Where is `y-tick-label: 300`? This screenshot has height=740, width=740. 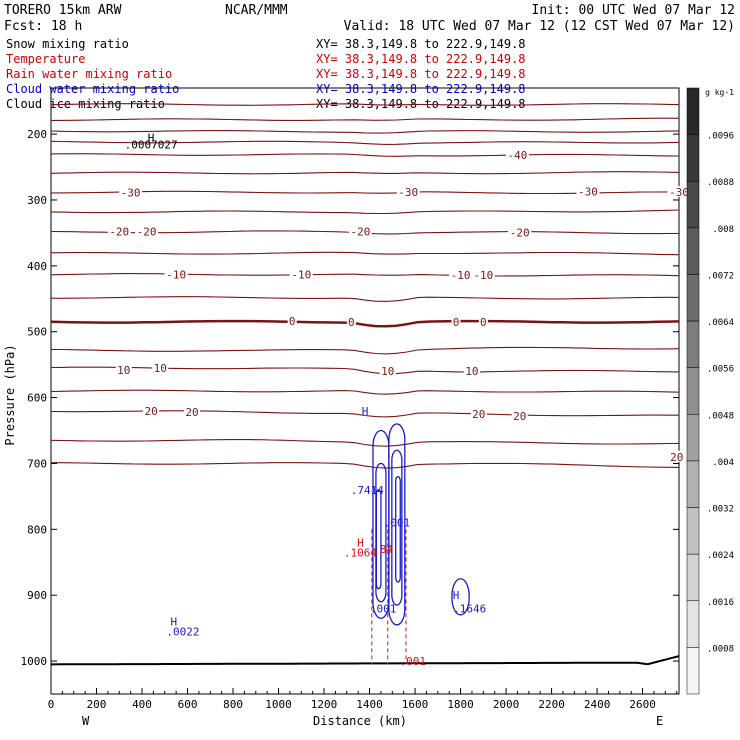
y-tick-label: 300 is located at coordinates (37, 200).